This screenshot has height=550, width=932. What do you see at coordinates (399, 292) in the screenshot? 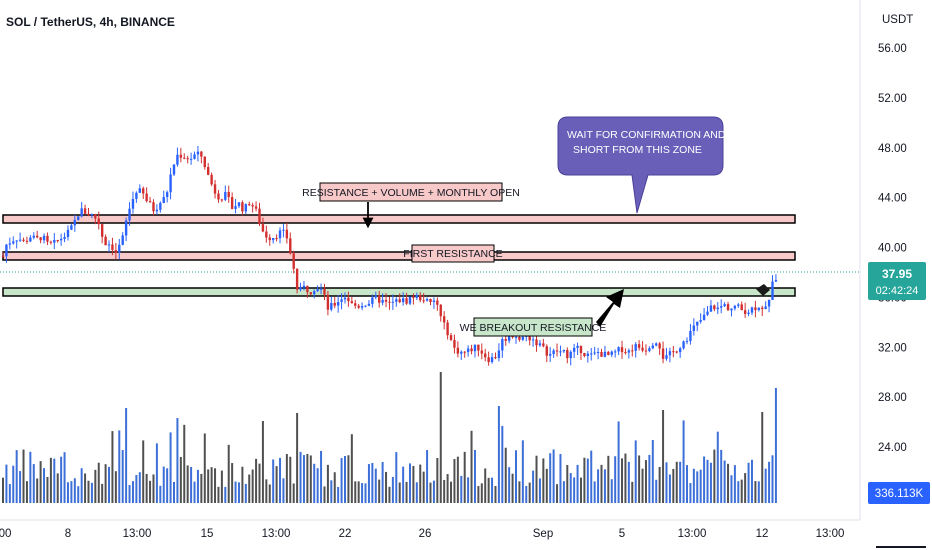
I see `zone-breakout` at bounding box center [399, 292].